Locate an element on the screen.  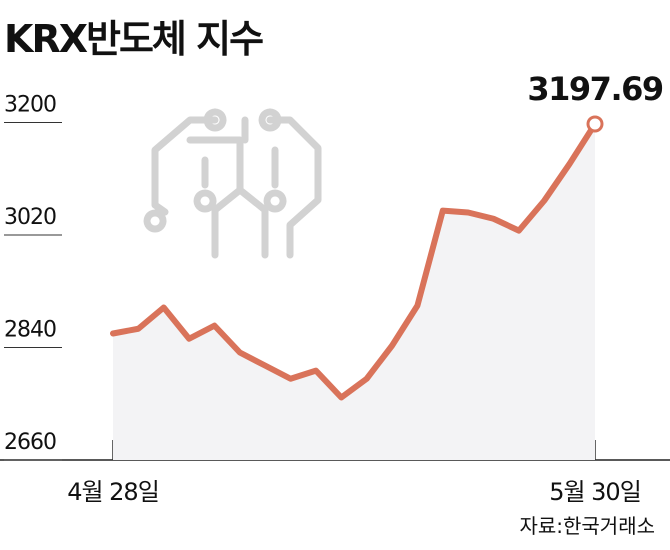
y-tick-label: 2660 is located at coordinates (30, 442).